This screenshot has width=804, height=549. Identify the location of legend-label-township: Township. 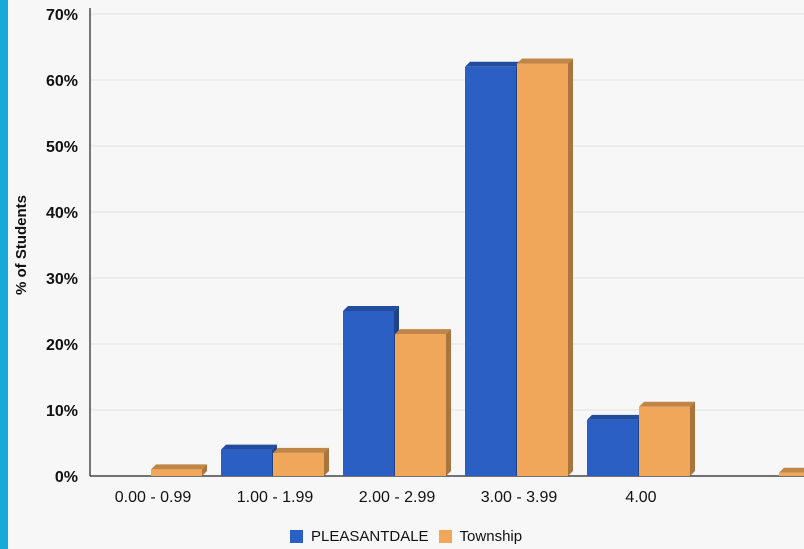
(491, 536).